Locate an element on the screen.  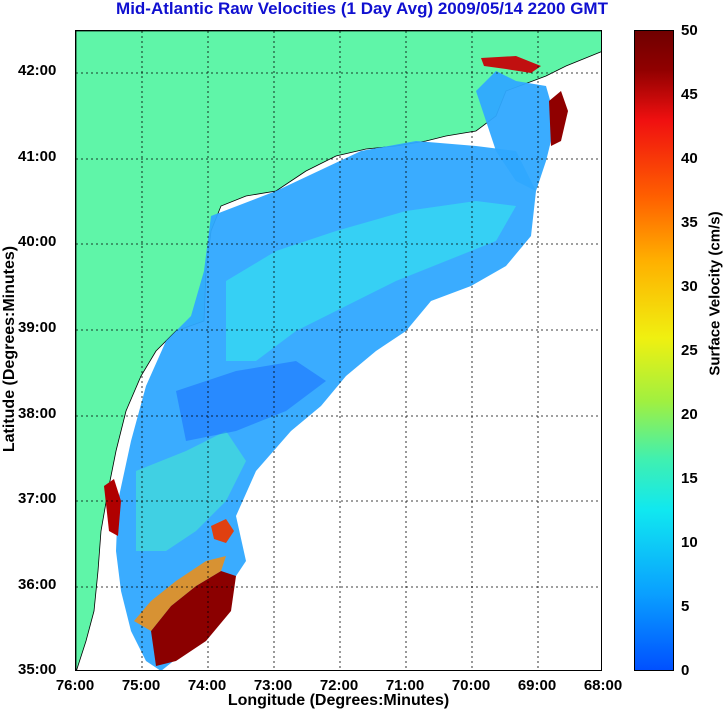
colorbar-tick-label: 40 is located at coordinates (689, 158).